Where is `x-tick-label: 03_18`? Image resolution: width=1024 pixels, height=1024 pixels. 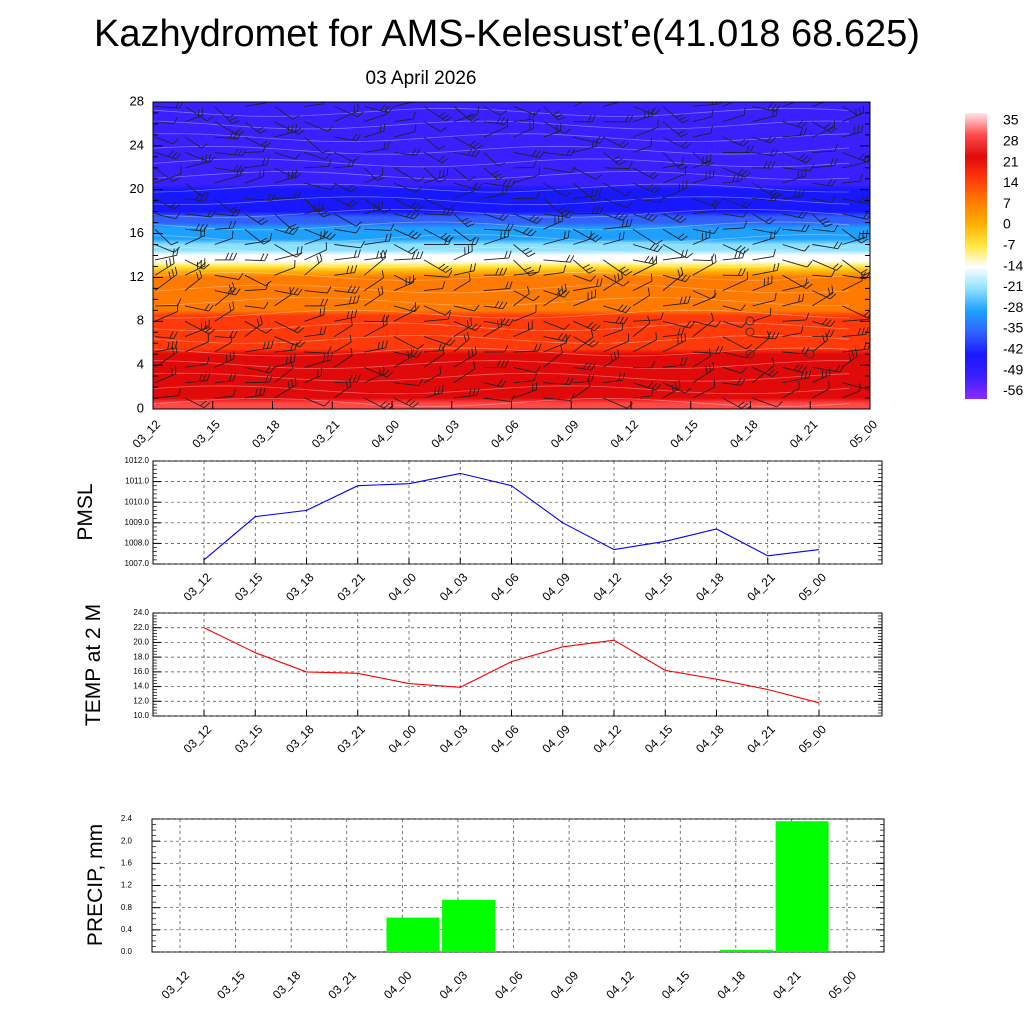
x-tick-label: 03_18 is located at coordinates (287, 985).